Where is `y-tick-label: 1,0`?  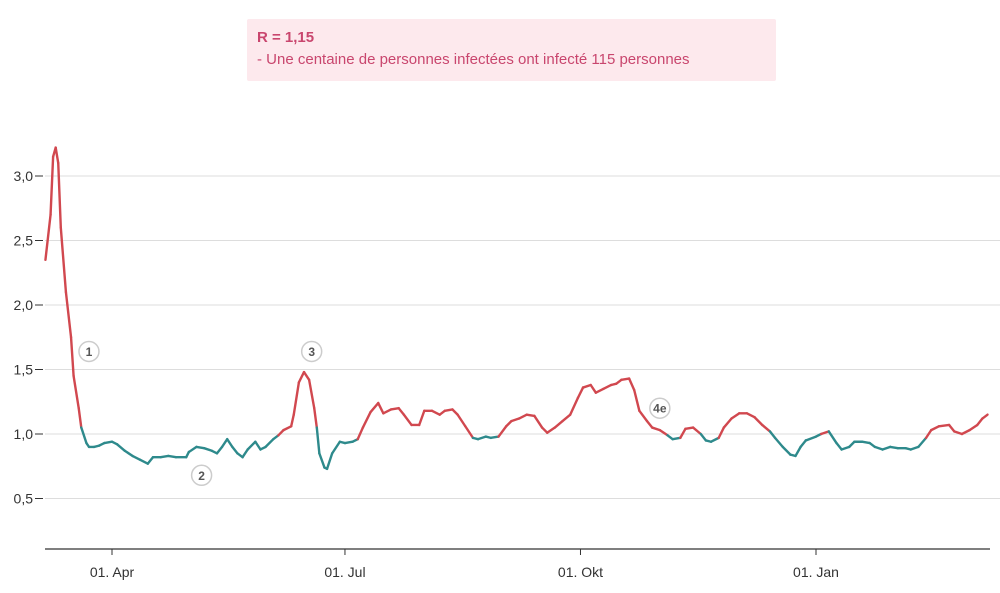
y-tick-label: 1,0 is located at coordinates (24, 434).